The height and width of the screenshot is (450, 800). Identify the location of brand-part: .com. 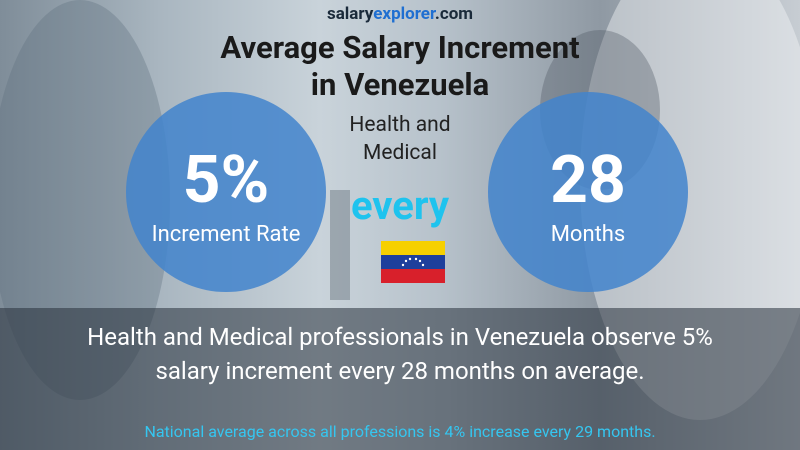
(454, 14).